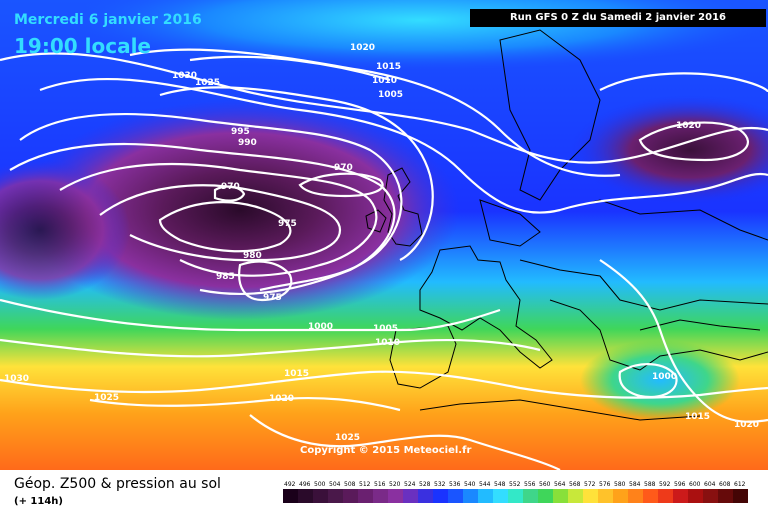 The width and height of the screenshot is (768, 512). I want to click on scale-tick-label: 524, so click(410, 484).